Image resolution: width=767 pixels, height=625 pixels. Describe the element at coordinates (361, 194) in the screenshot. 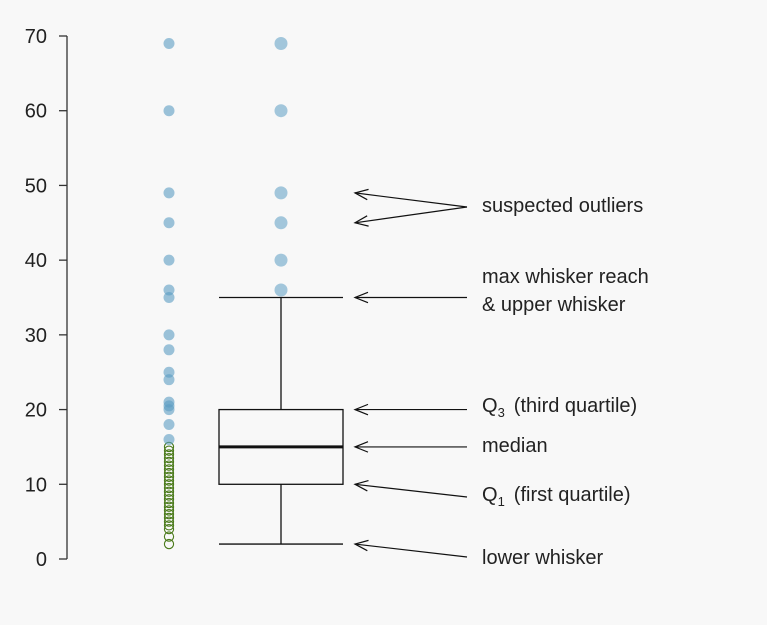

I see `arrow-outliers-upper-head` at that location.